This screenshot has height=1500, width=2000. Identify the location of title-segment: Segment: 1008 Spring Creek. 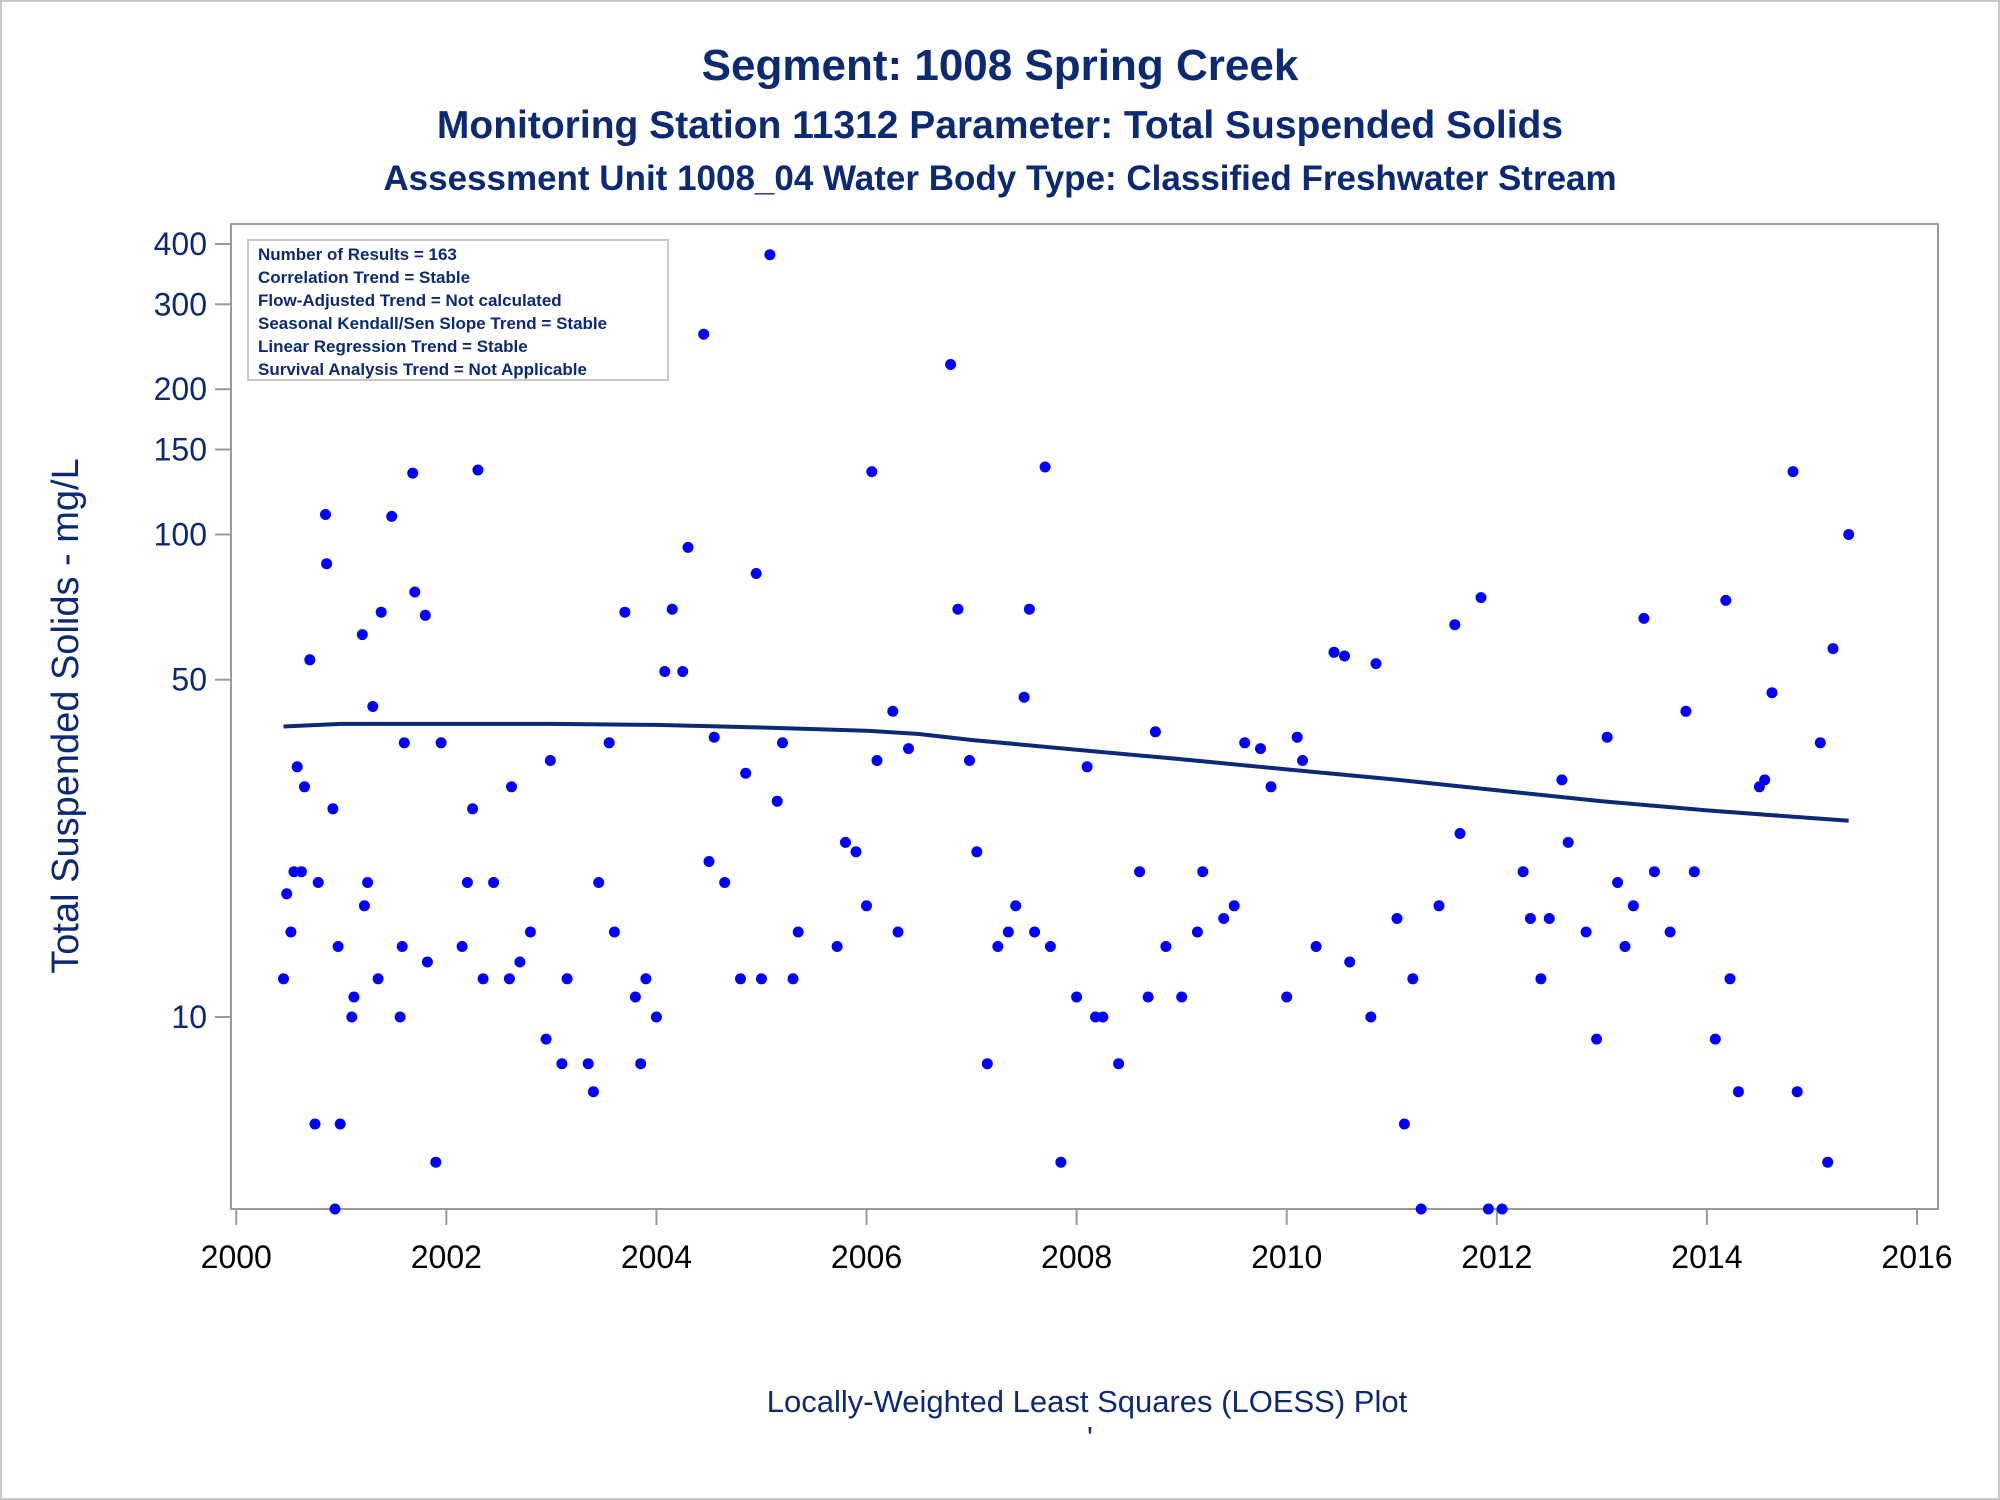
(1000, 65).